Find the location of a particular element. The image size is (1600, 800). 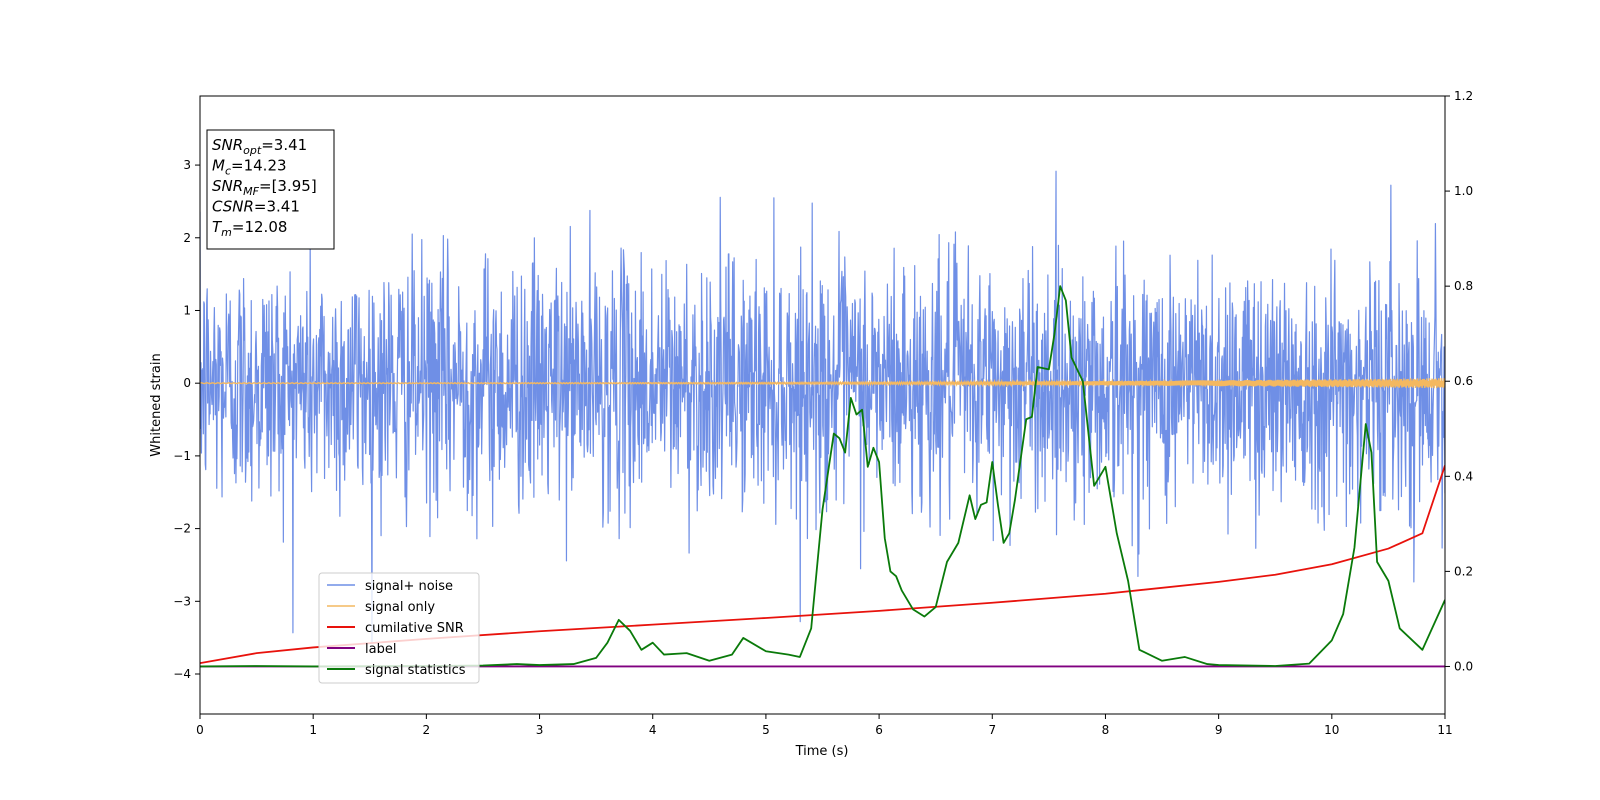

annotation-line: SNRMF=[3.95] is located at coordinates (264, 187).